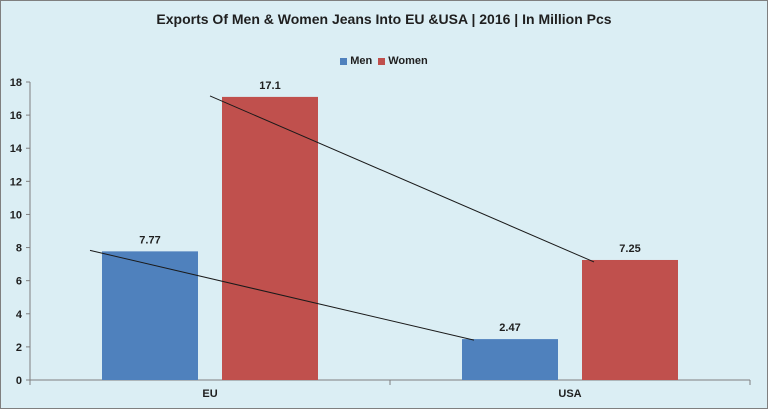  Describe the element at coordinates (150, 315) in the screenshot. I see `bar-men-eu` at that location.